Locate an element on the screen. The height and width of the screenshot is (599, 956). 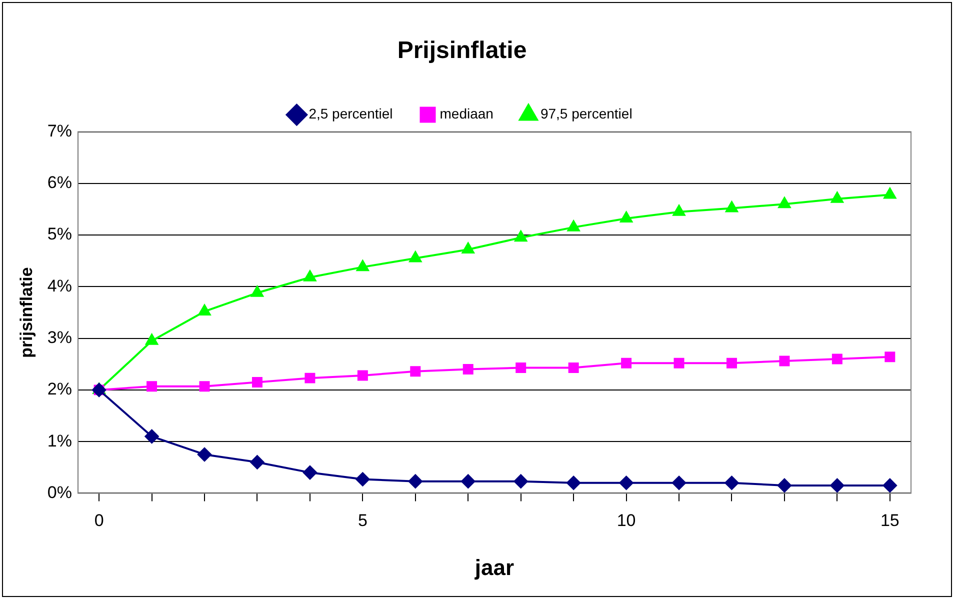
y-axis-title: prijsinflatie is located at coordinates (26, 312).